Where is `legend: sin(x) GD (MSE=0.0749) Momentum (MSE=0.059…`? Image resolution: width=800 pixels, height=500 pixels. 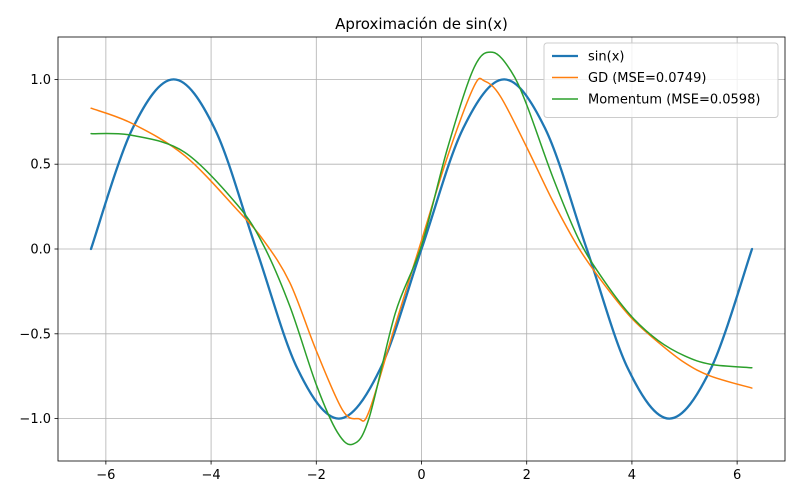
legend: sin(x) GD (MSE=0.0749) Momentum (MSE=0.059… is located at coordinates (661, 80).